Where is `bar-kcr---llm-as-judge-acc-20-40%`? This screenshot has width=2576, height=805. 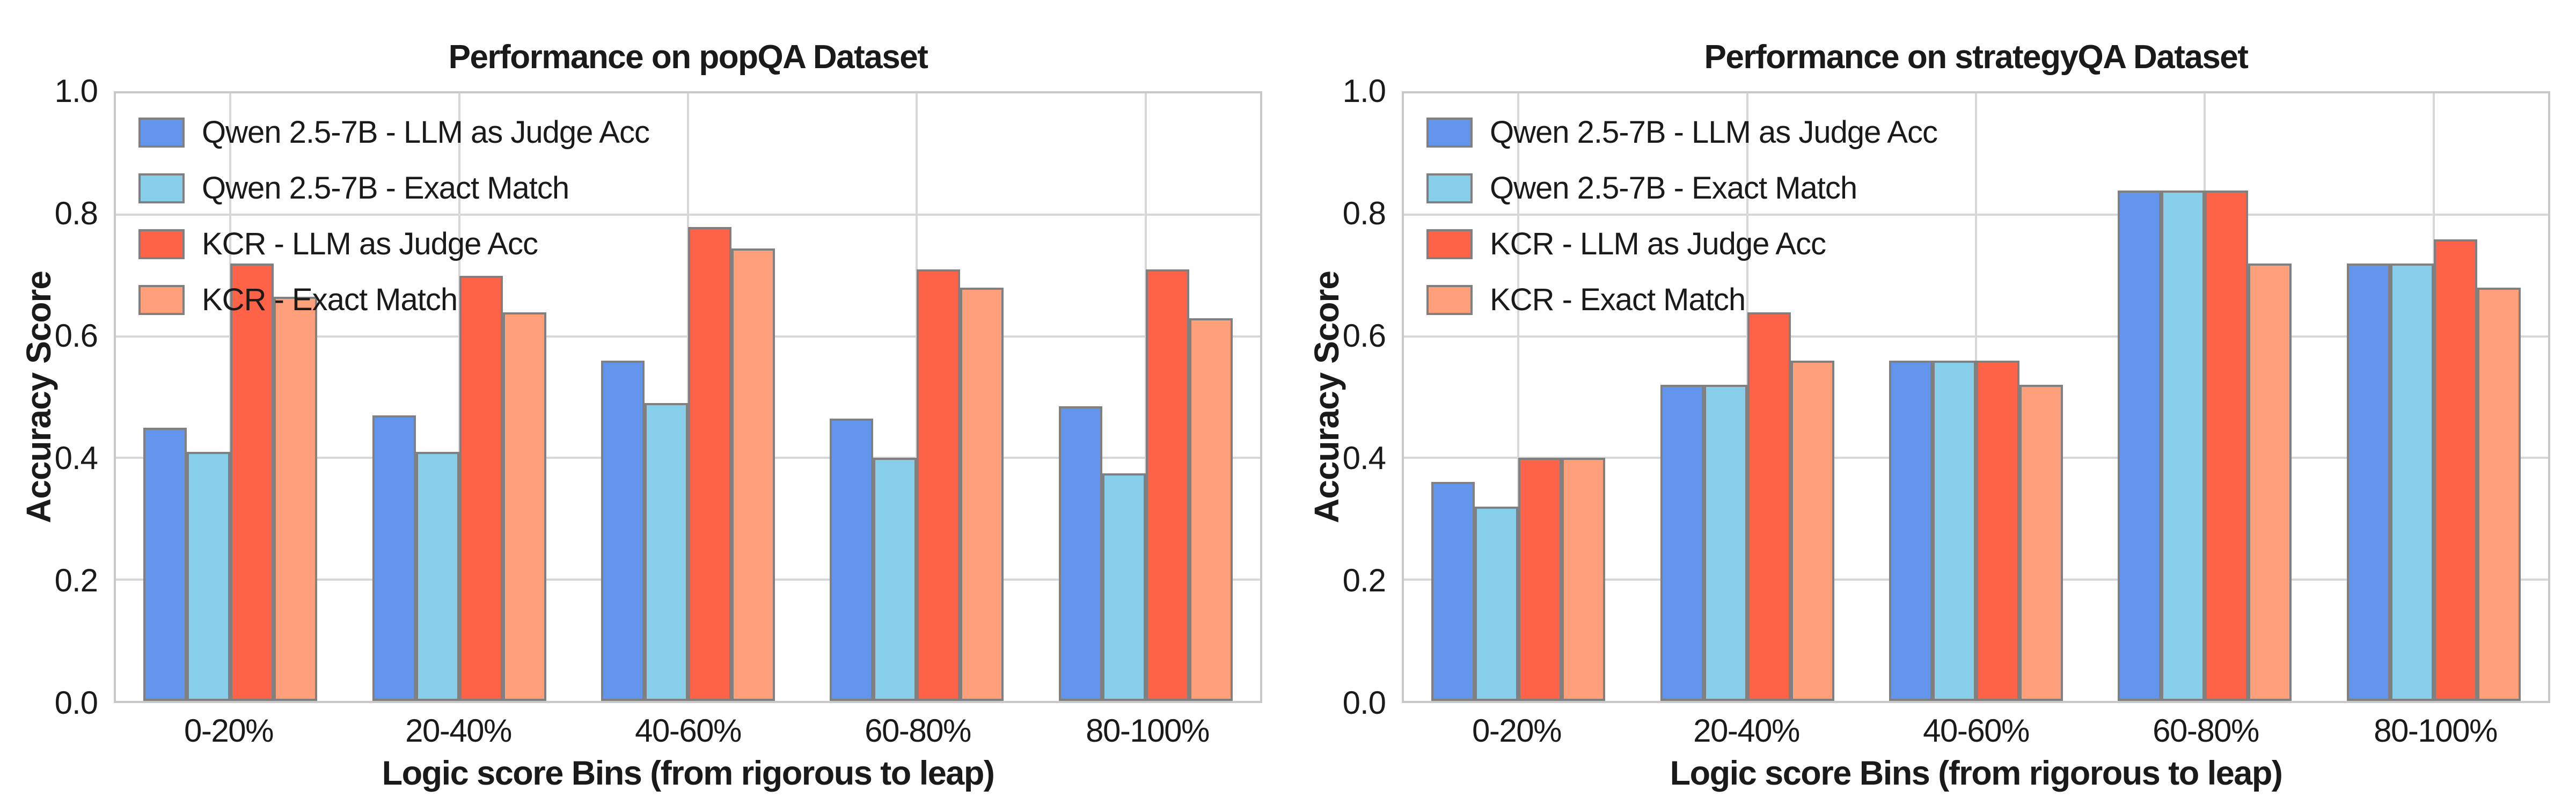
bar-kcr---llm-as-judge-acc-20-40% is located at coordinates (481, 488).